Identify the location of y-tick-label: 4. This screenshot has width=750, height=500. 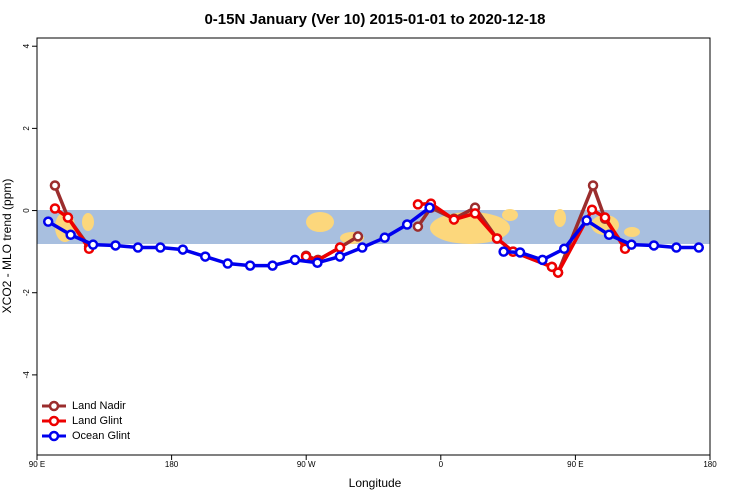
(26, 45).